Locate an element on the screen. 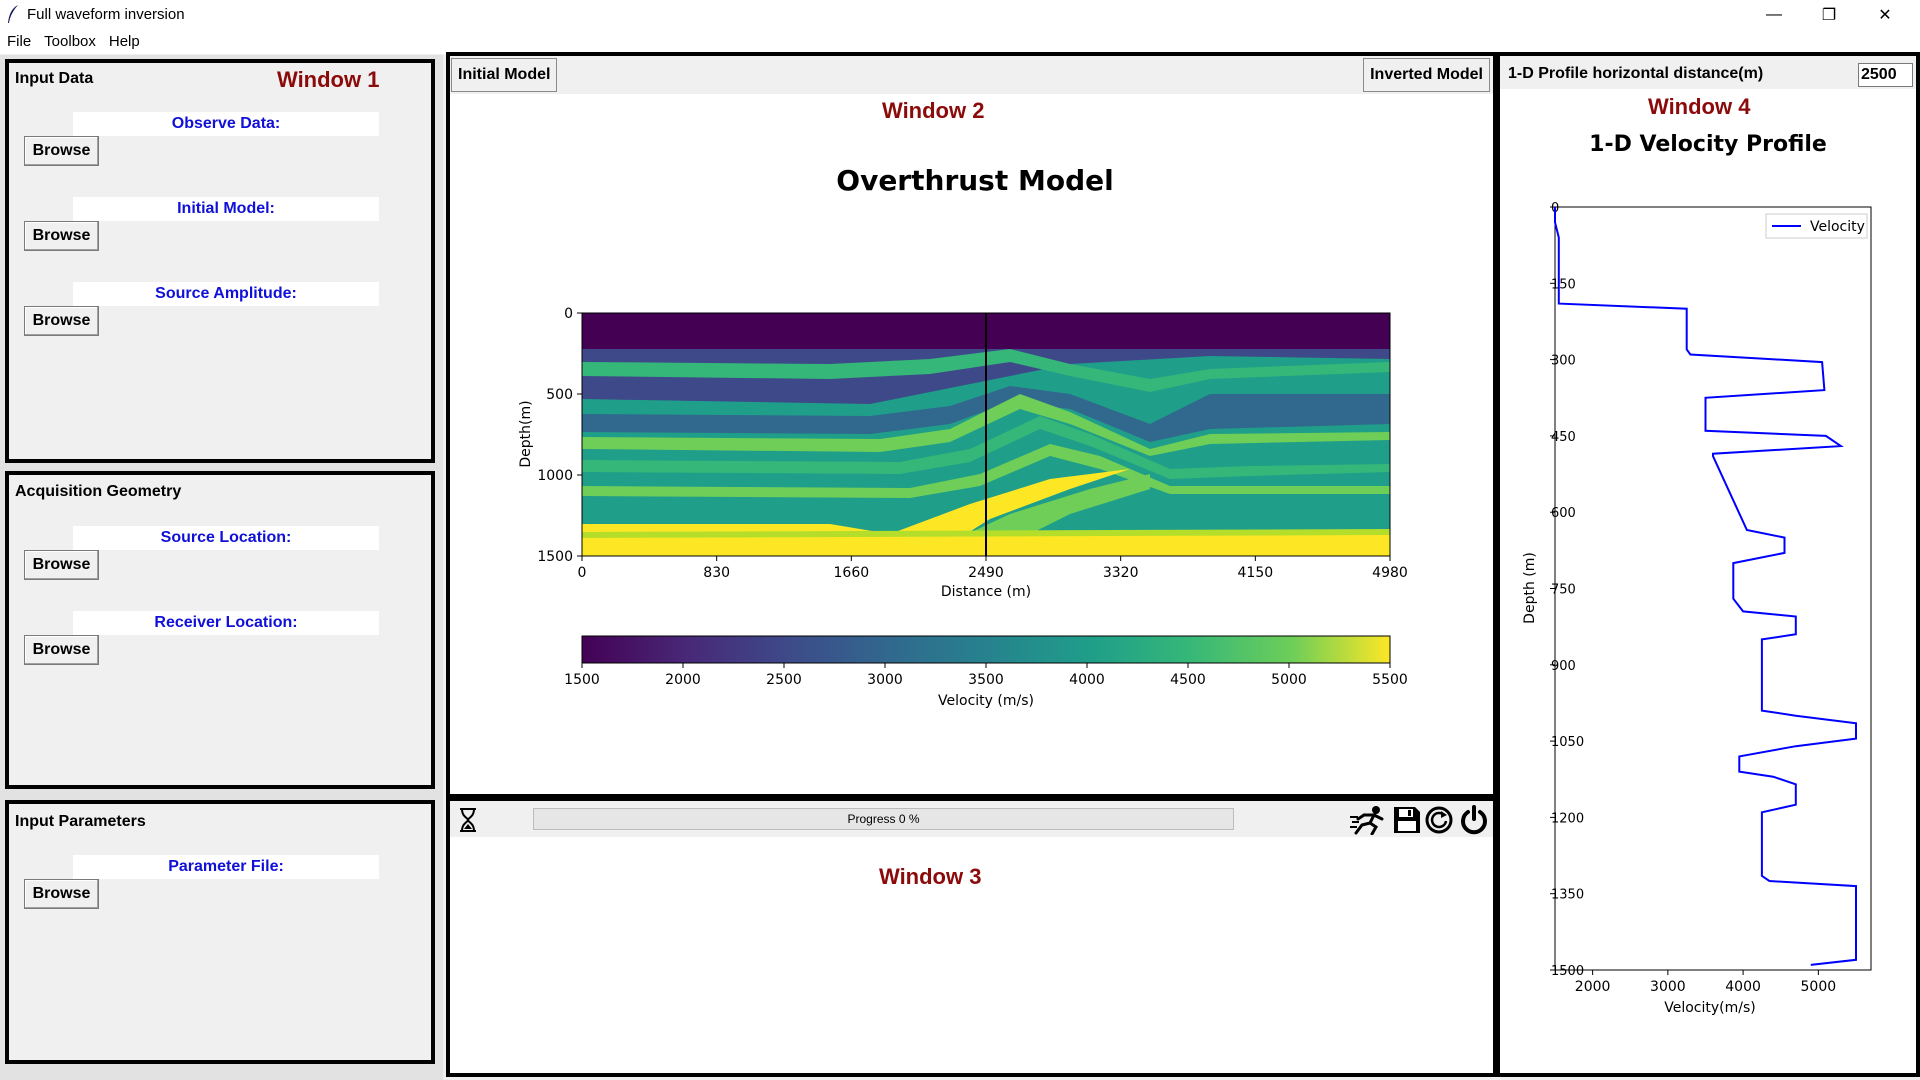  menu-help: Help is located at coordinates (124, 41).